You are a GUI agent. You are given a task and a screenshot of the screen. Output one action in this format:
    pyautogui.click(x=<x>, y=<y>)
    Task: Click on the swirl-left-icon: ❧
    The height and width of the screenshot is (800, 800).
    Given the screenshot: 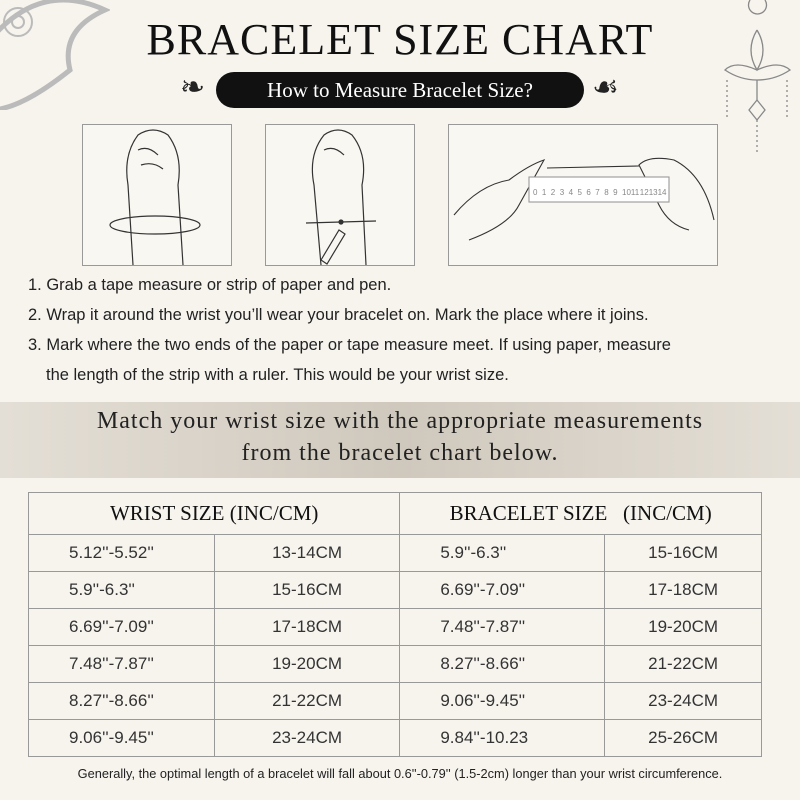 What is the action you would take?
    pyautogui.click(x=193, y=87)
    